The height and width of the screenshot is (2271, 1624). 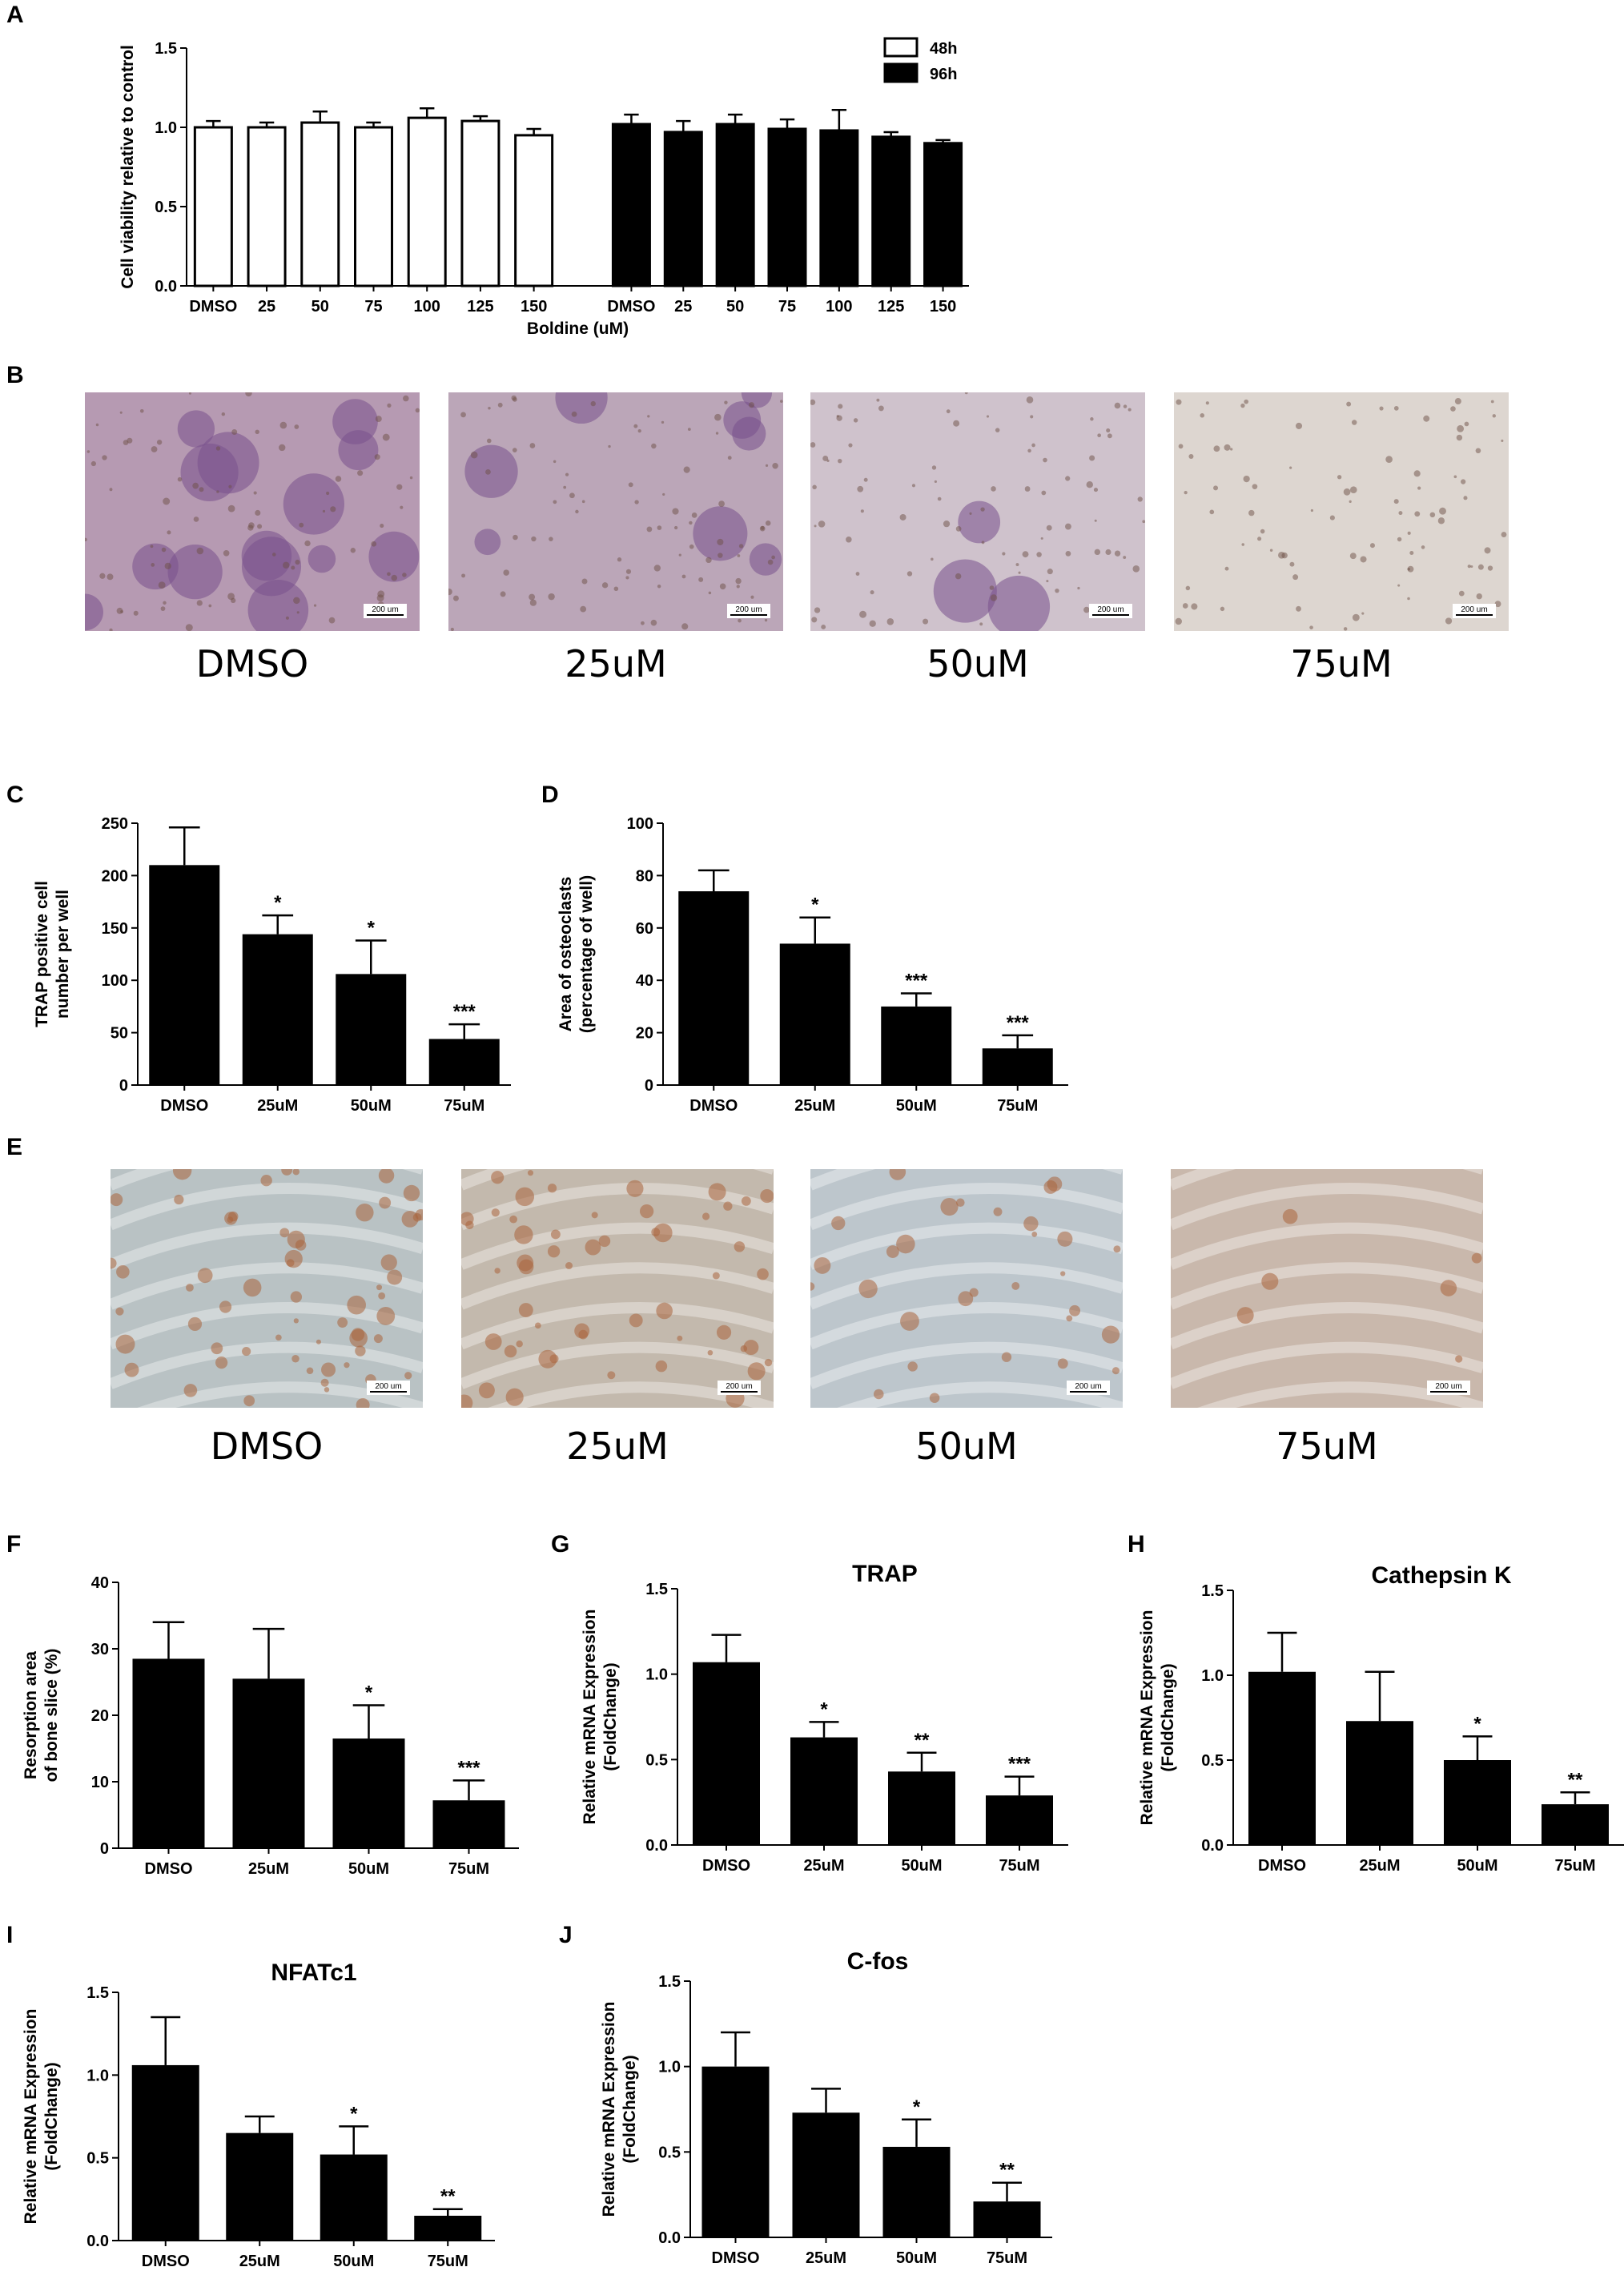 What do you see at coordinates (656, 1675) in the screenshot?
I see `y-tick-label: 1.0` at bounding box center [656, 1675].